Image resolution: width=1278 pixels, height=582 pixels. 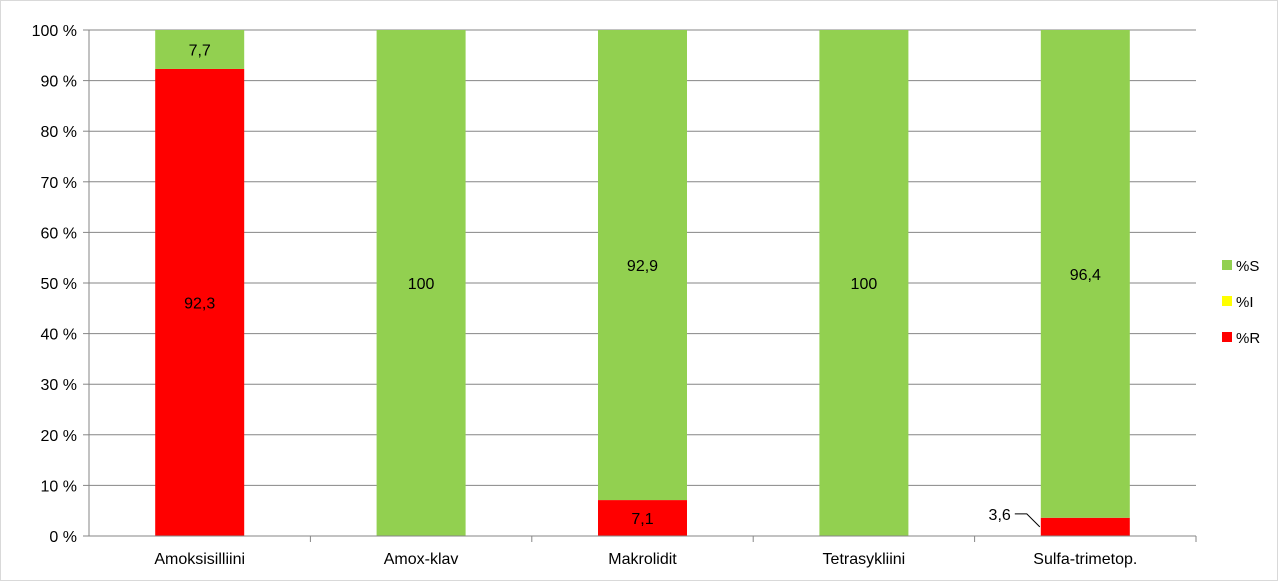 What do you see at coordinates (1245, 302) in the screenshot?
I see `legend-label: %I` at bounding box center [1245, 302].